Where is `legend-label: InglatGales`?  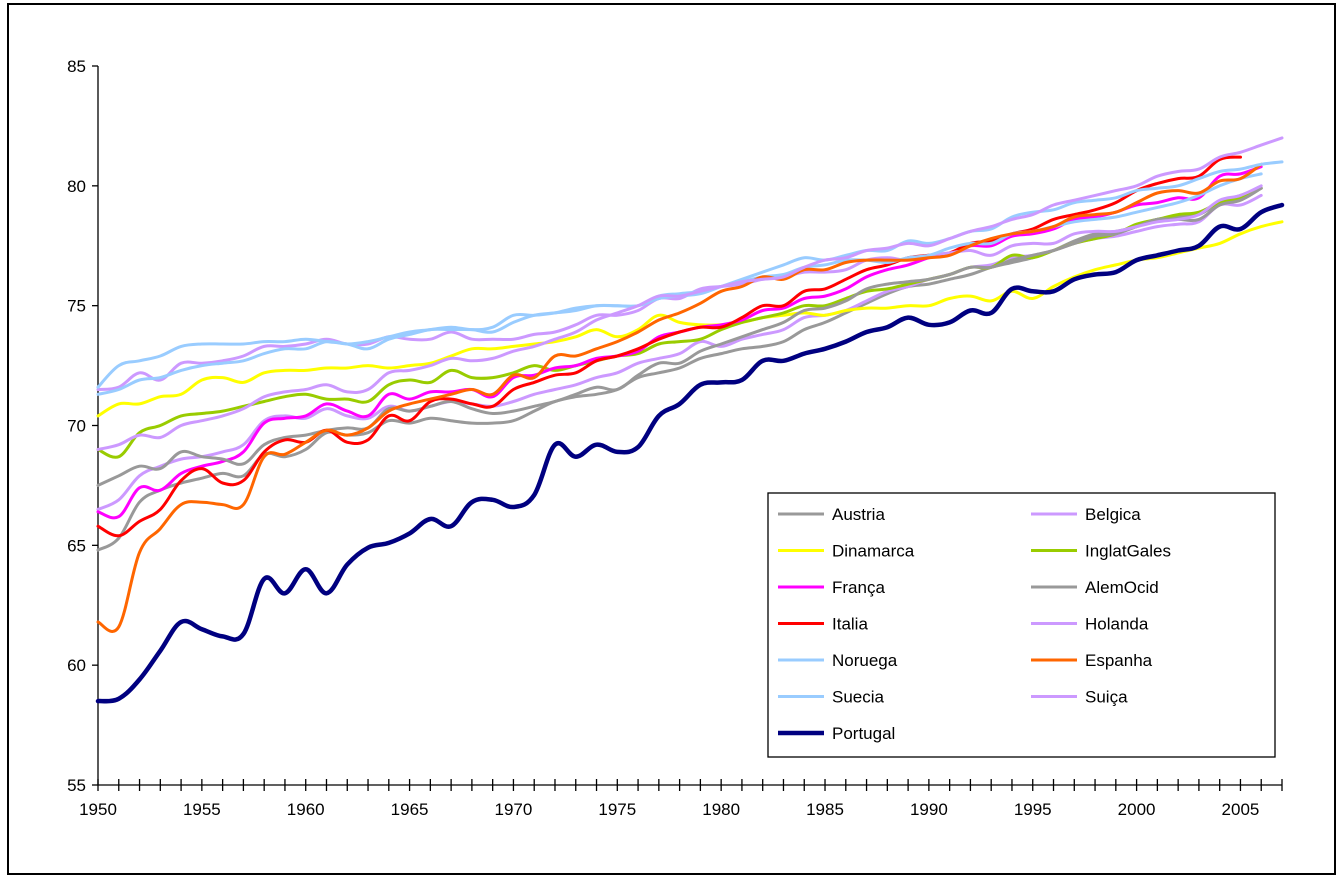 legend-label: InglatGales is located at coordinates (1128, 551).